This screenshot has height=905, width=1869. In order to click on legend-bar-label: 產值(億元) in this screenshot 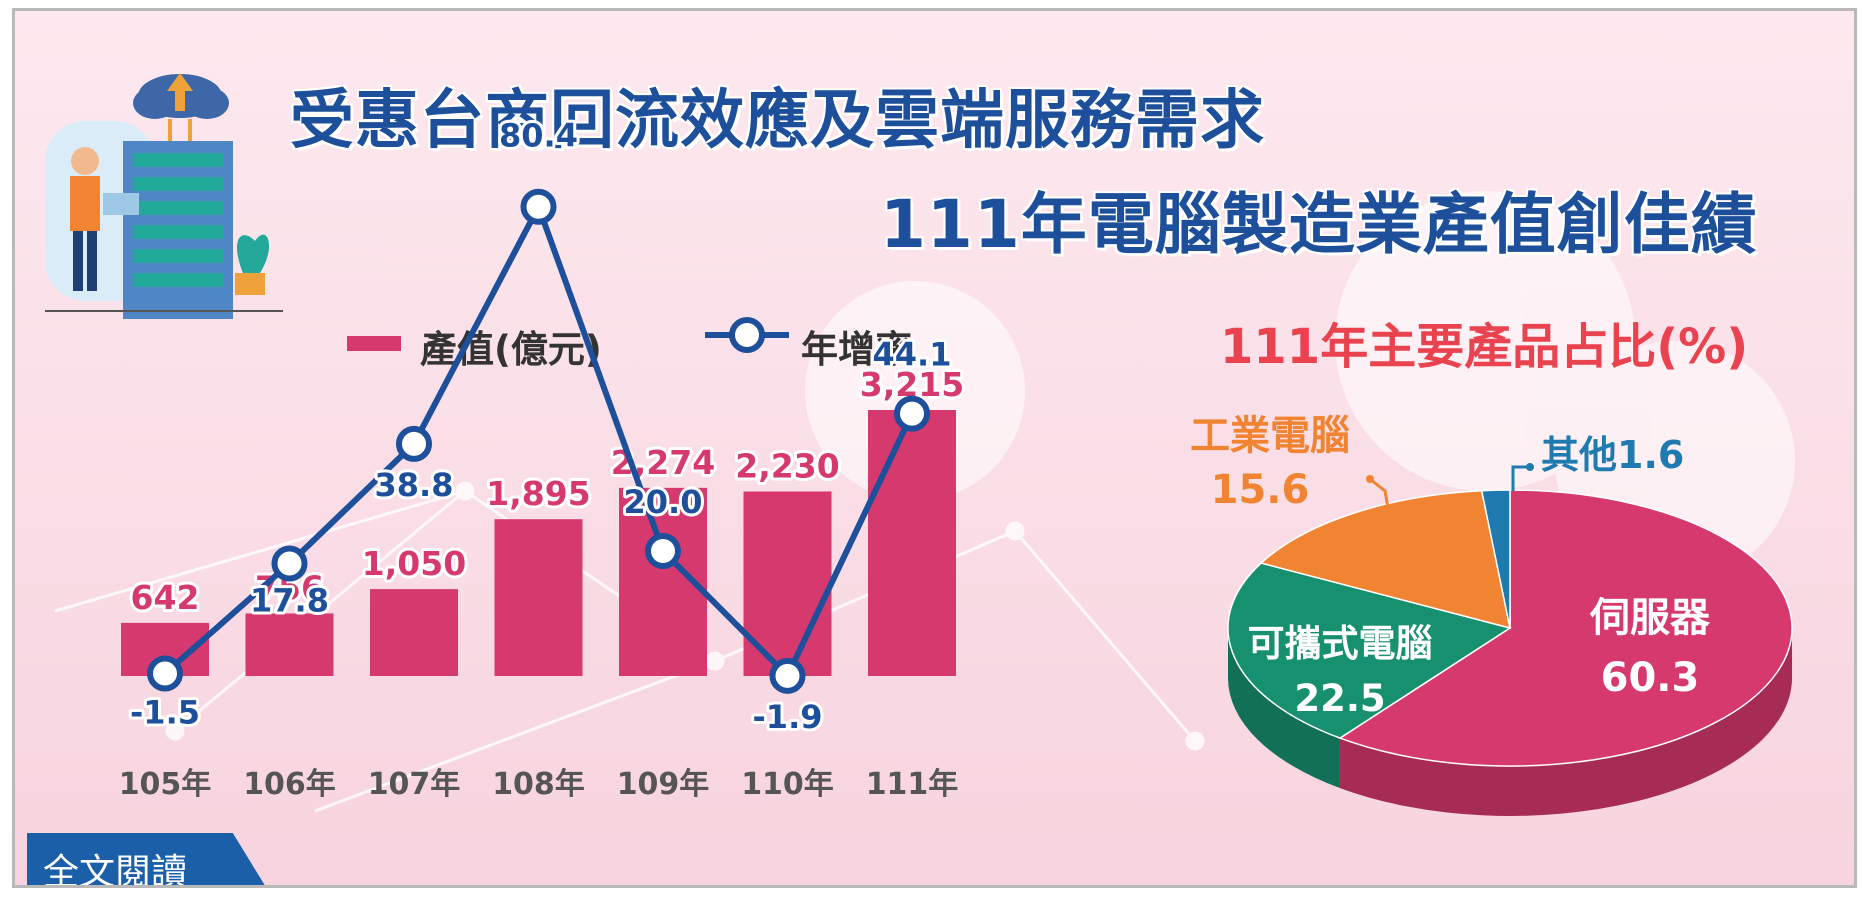, I will do `click(511, 349)`.